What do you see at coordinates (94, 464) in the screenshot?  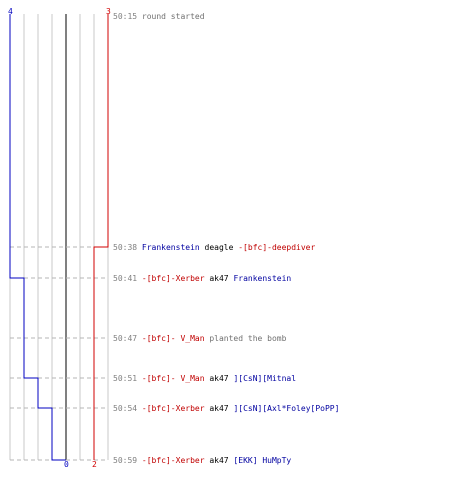 I see `red-end-label: 2` at bounding box center [94, 464].